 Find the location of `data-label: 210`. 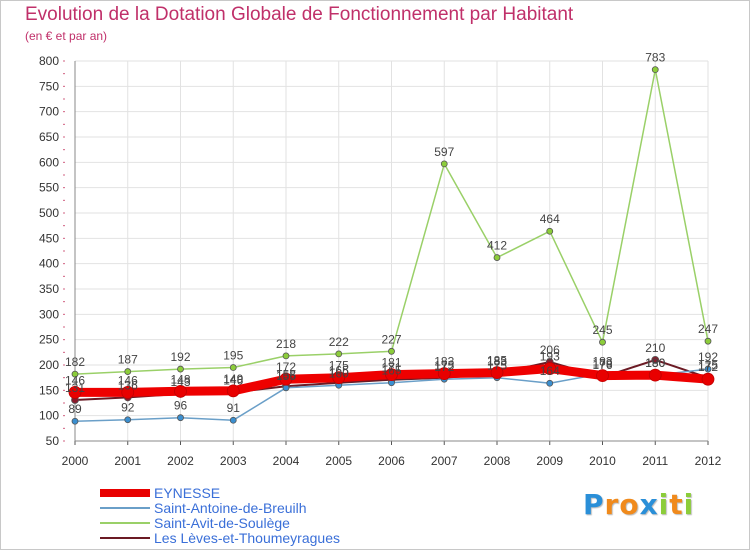

data-label: 210 is located at coordinates (655, 348).